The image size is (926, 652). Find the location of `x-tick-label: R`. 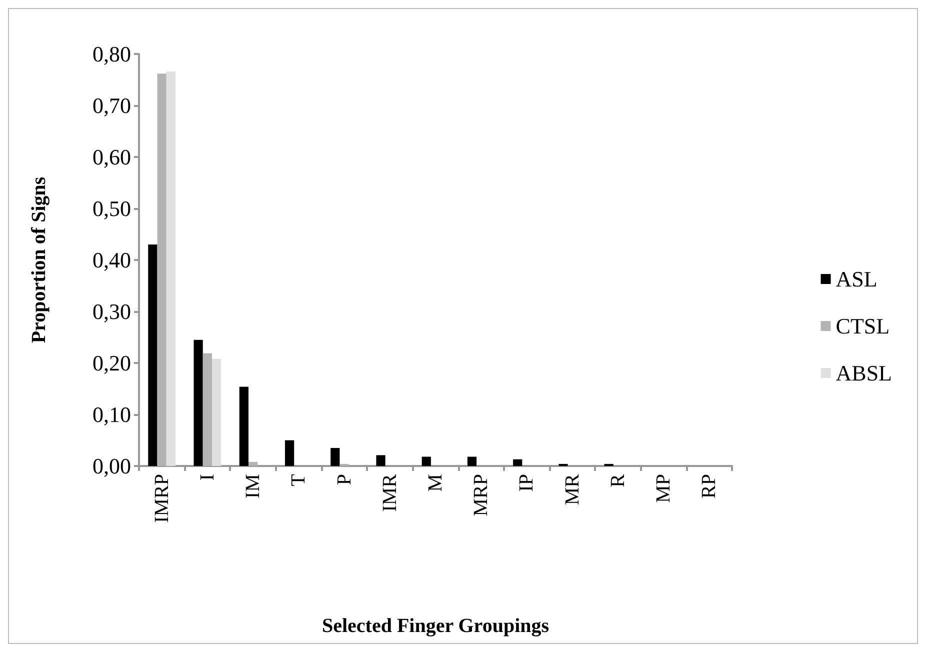

x-tick-label: R is located at coordinates (617, 480).